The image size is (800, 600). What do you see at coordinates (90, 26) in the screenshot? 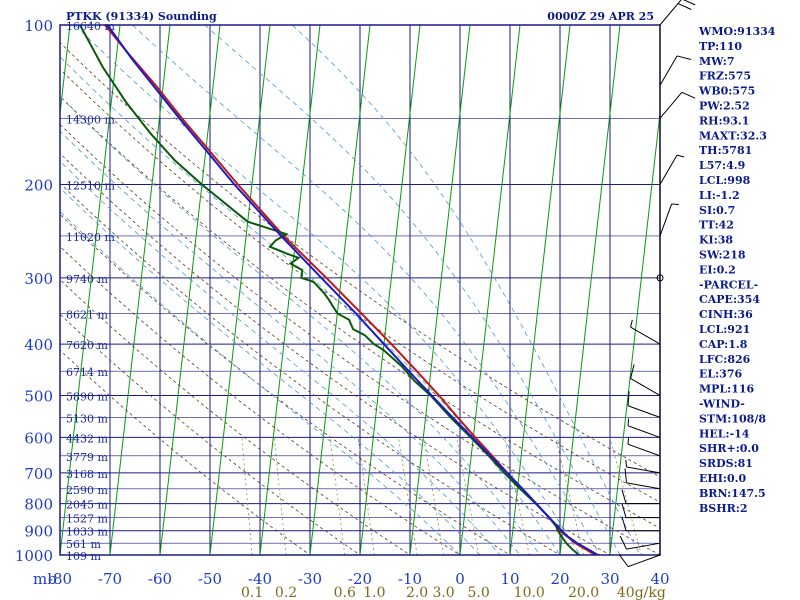
I see `height-label: 16640 m` at bounding box center [90, 26].